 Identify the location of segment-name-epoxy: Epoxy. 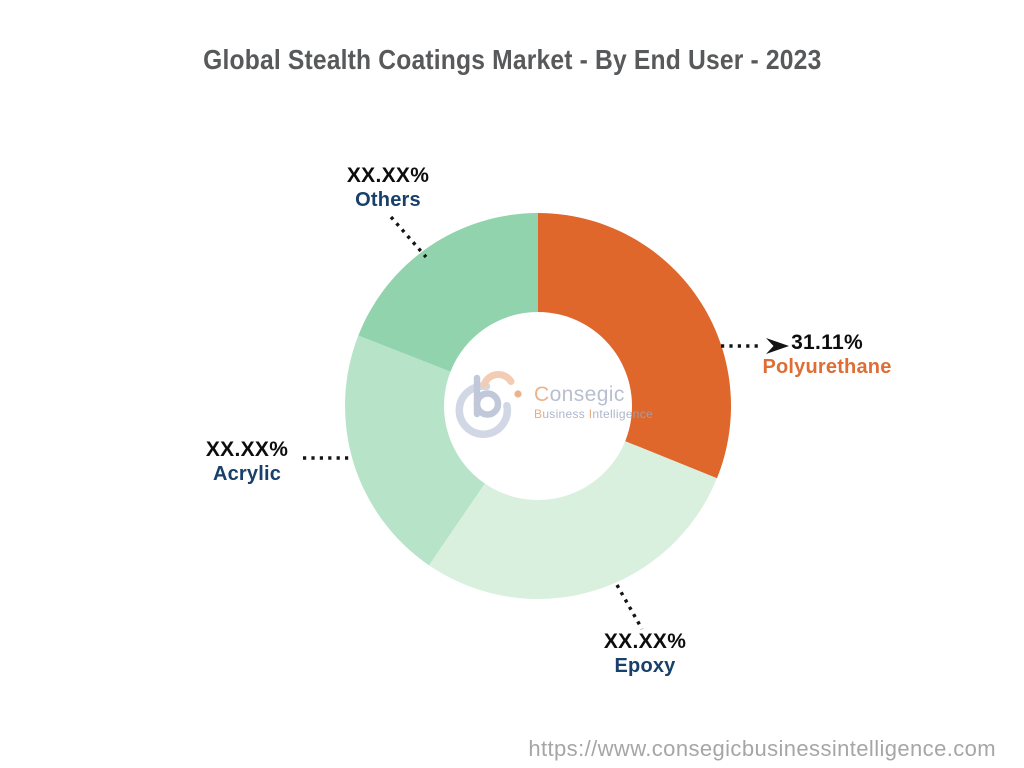
(645, 666).